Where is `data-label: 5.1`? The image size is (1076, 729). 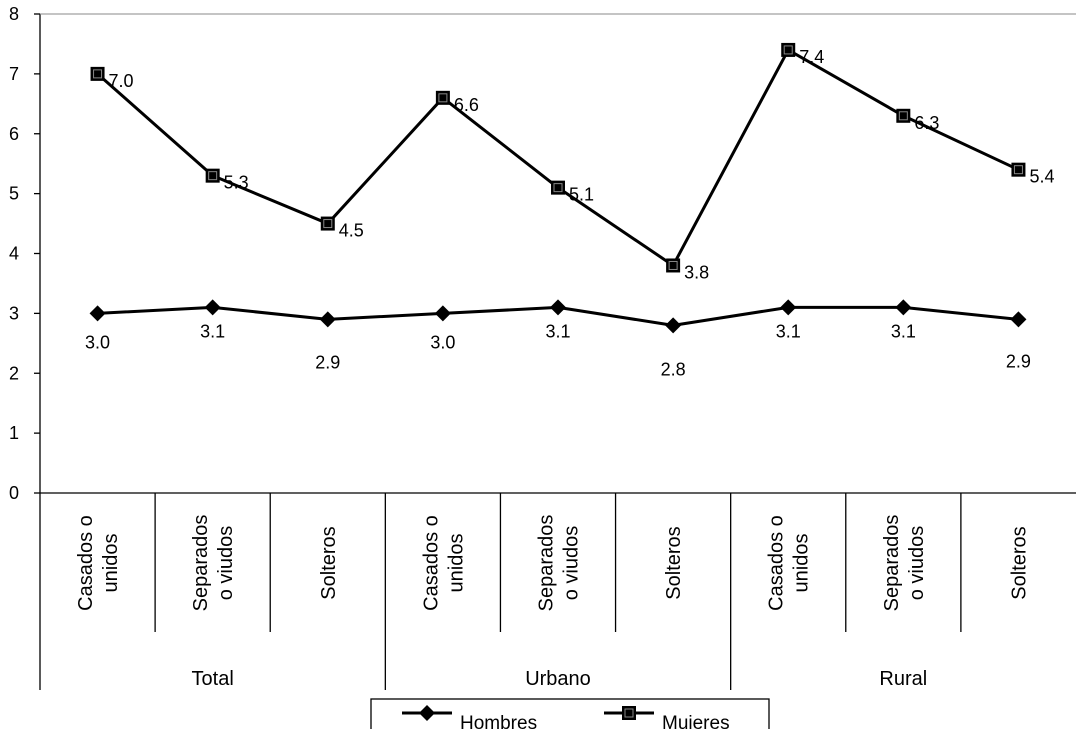 data-label: 5.1 is located at coordinates (581, 195).